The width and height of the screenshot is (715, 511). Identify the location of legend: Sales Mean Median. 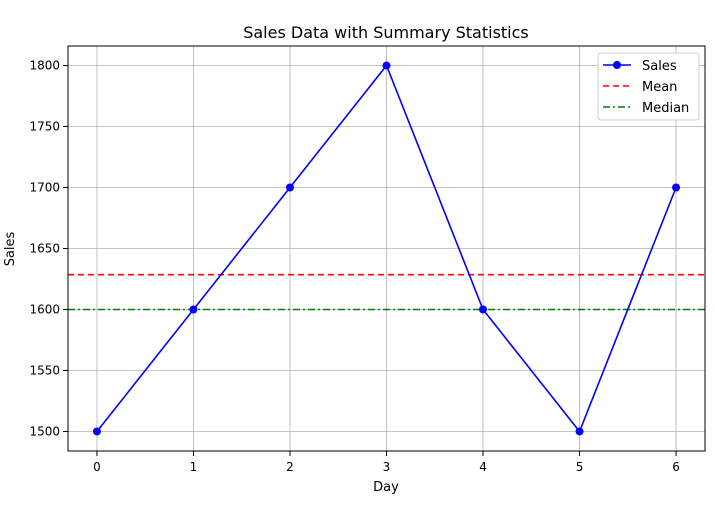
(648, 86).